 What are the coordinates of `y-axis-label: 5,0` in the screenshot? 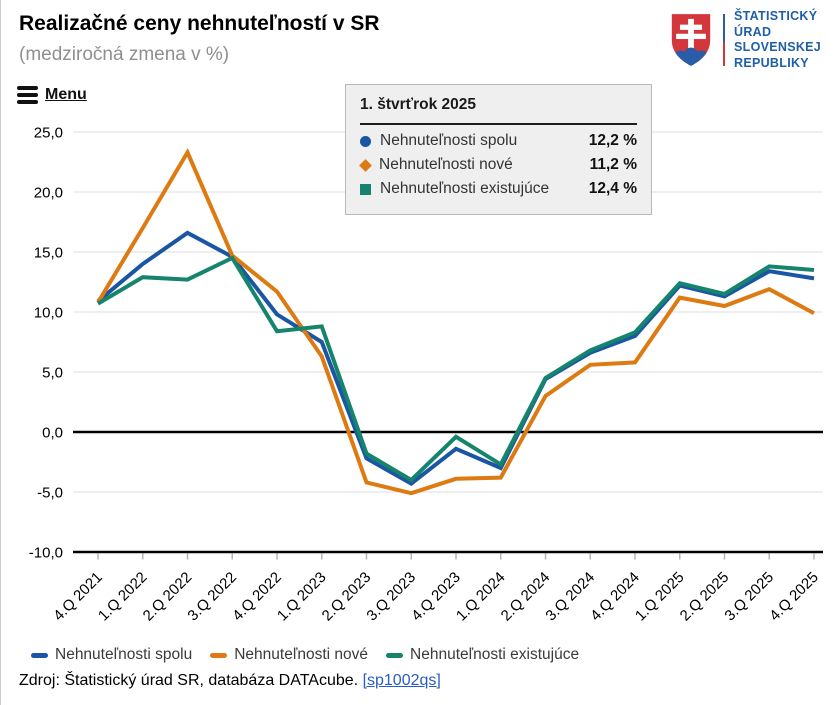 It's located at (52, 373).